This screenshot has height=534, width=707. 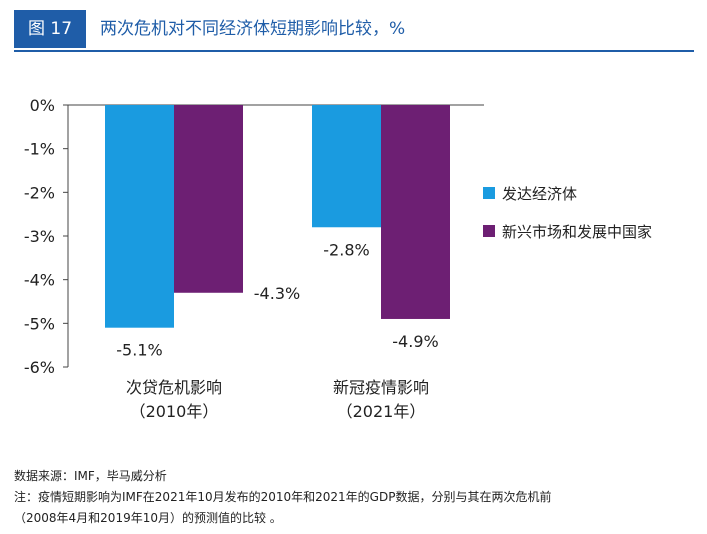 I want to click on header-divider, so click(x=354, y=51).